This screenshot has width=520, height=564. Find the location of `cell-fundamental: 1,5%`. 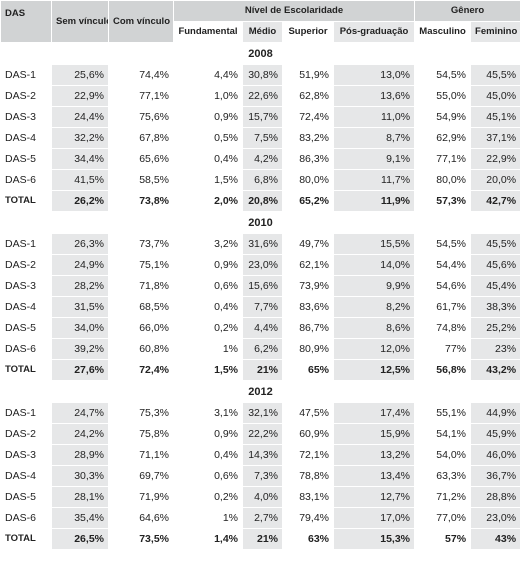

cell-fundamental: 1,5% is located at coordinates (208, 180).